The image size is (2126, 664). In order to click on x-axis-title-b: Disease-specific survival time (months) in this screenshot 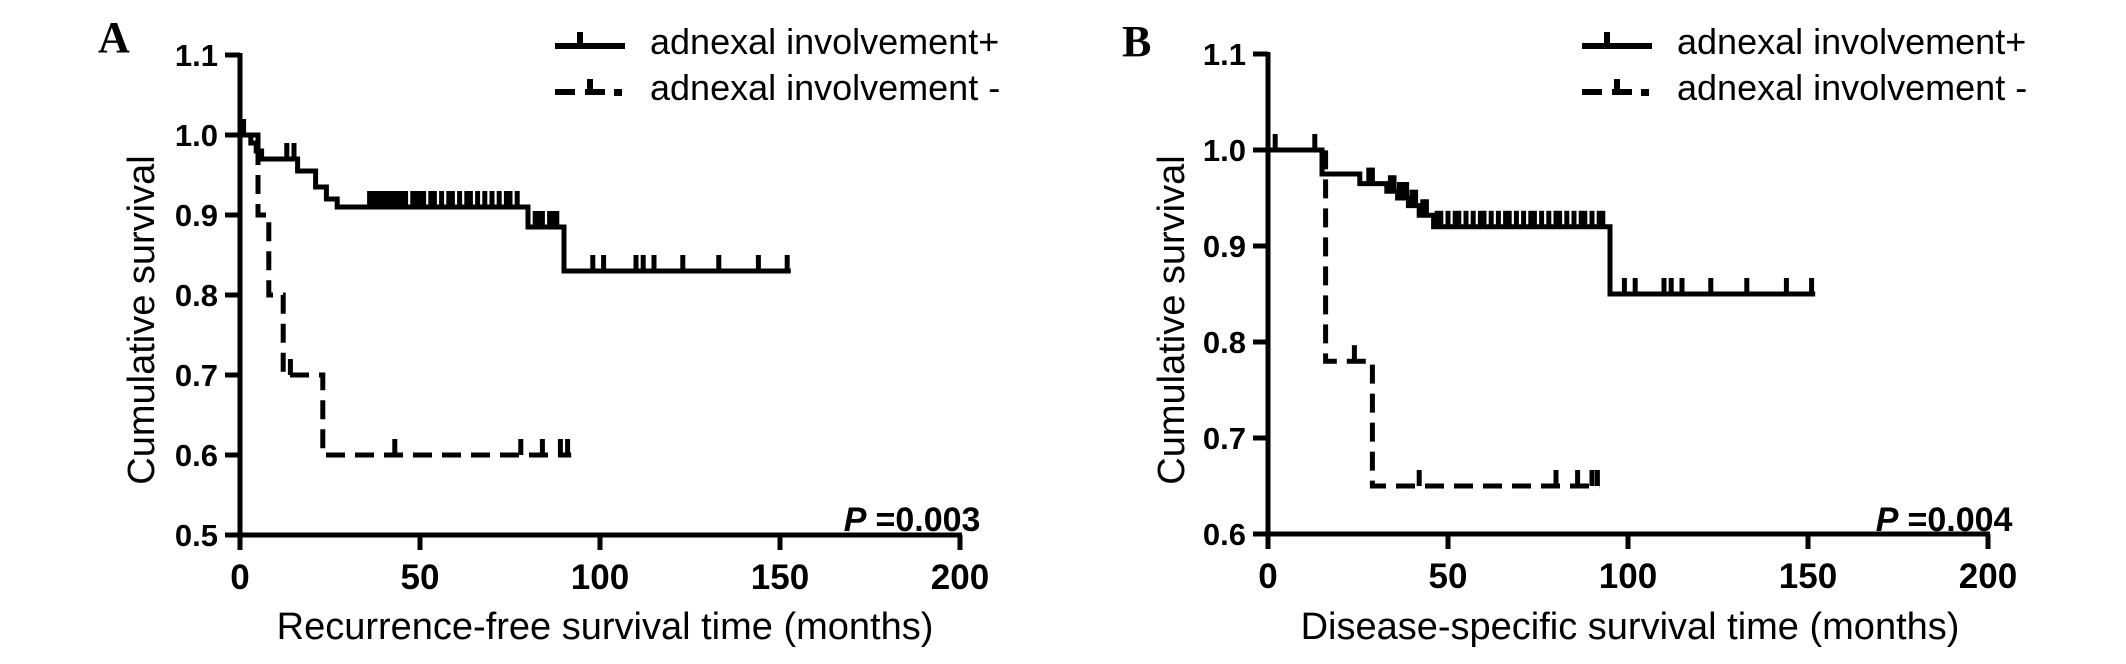, I will do `click(1630, 627)`.